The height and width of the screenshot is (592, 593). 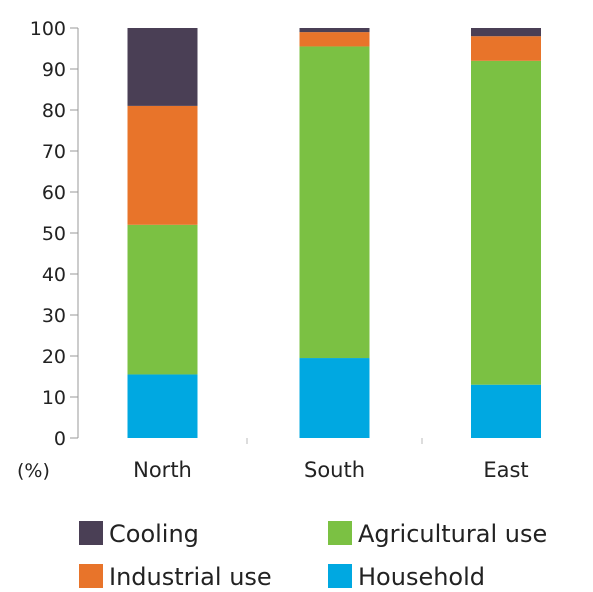 What do you see at coordinates (154, 534) in the screenshot?
I see `legend-label: Cooling` at bounding box center [154, 534].